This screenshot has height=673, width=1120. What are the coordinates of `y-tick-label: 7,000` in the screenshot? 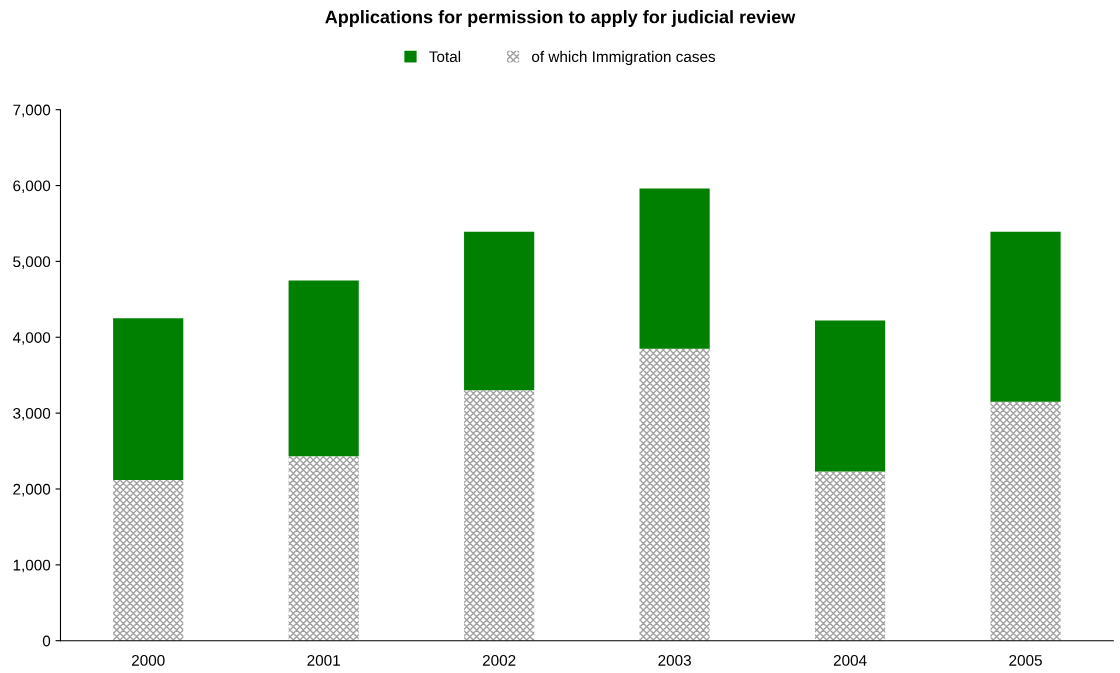 It's located at (32, 111).